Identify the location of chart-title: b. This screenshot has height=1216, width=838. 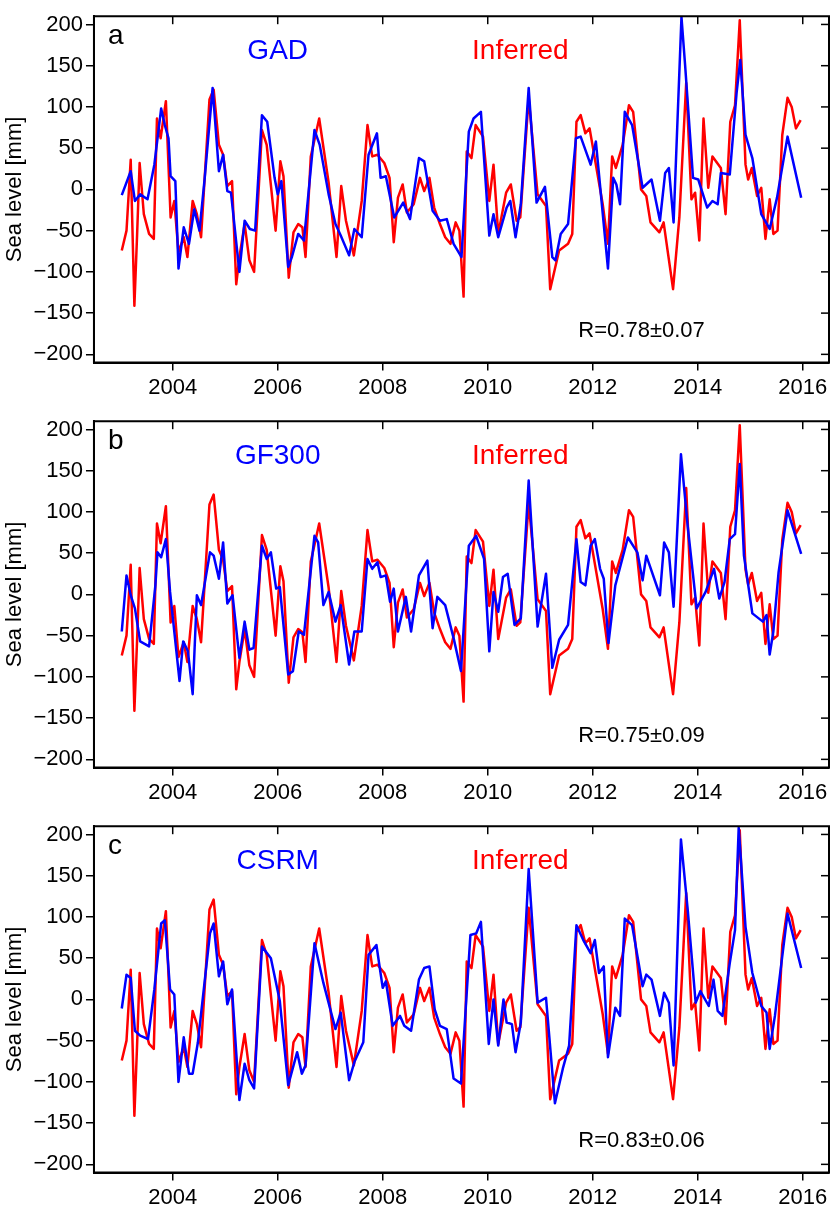
(115, 439).